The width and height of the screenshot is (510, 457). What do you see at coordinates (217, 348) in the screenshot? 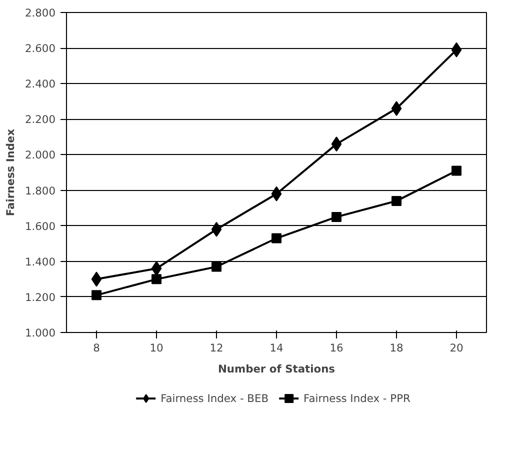
I see `x-tick-label: 12` at bounding box center [217, 348].